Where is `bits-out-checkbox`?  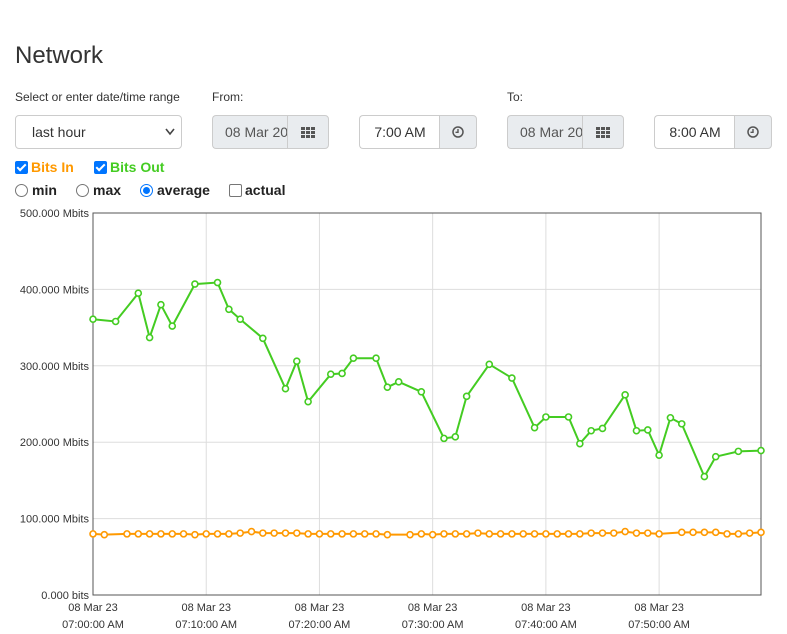 bits-out-checkbox is located at coordinates (100, 167).